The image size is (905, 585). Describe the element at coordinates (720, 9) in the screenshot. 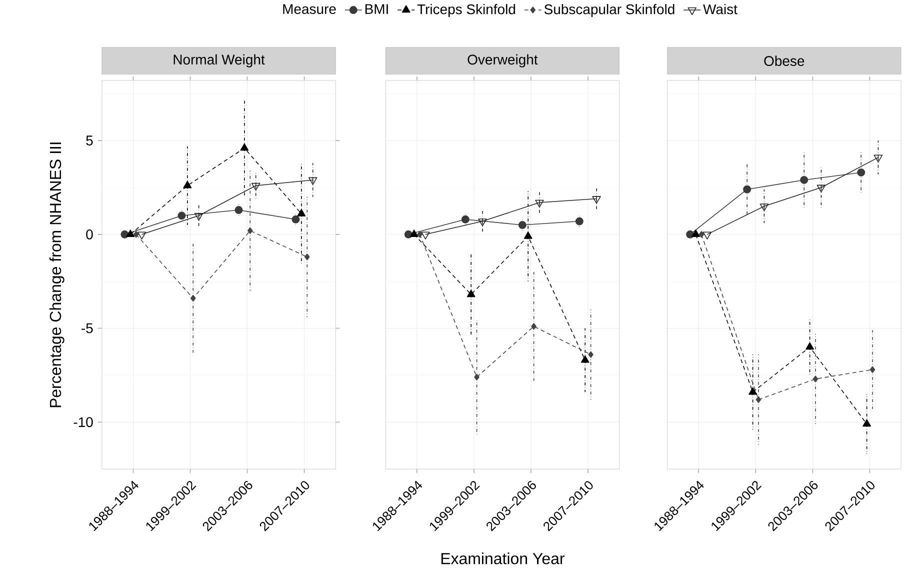

I see `legend-label: Waist` at that location.